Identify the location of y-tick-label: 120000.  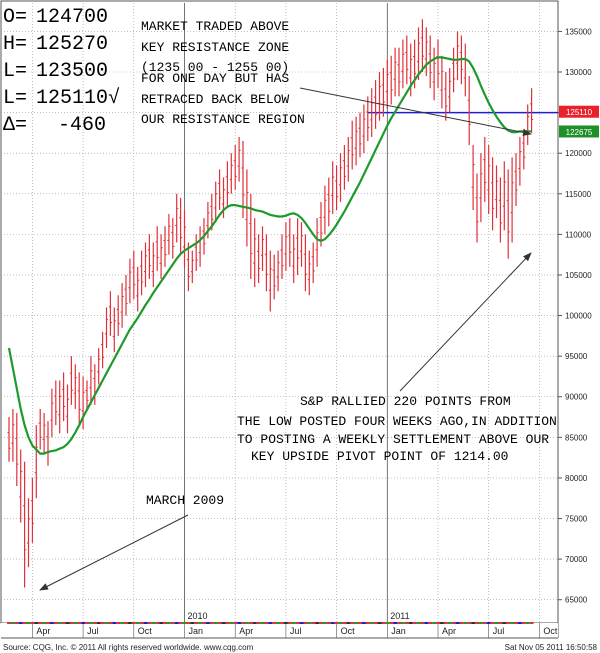
(578, 153).